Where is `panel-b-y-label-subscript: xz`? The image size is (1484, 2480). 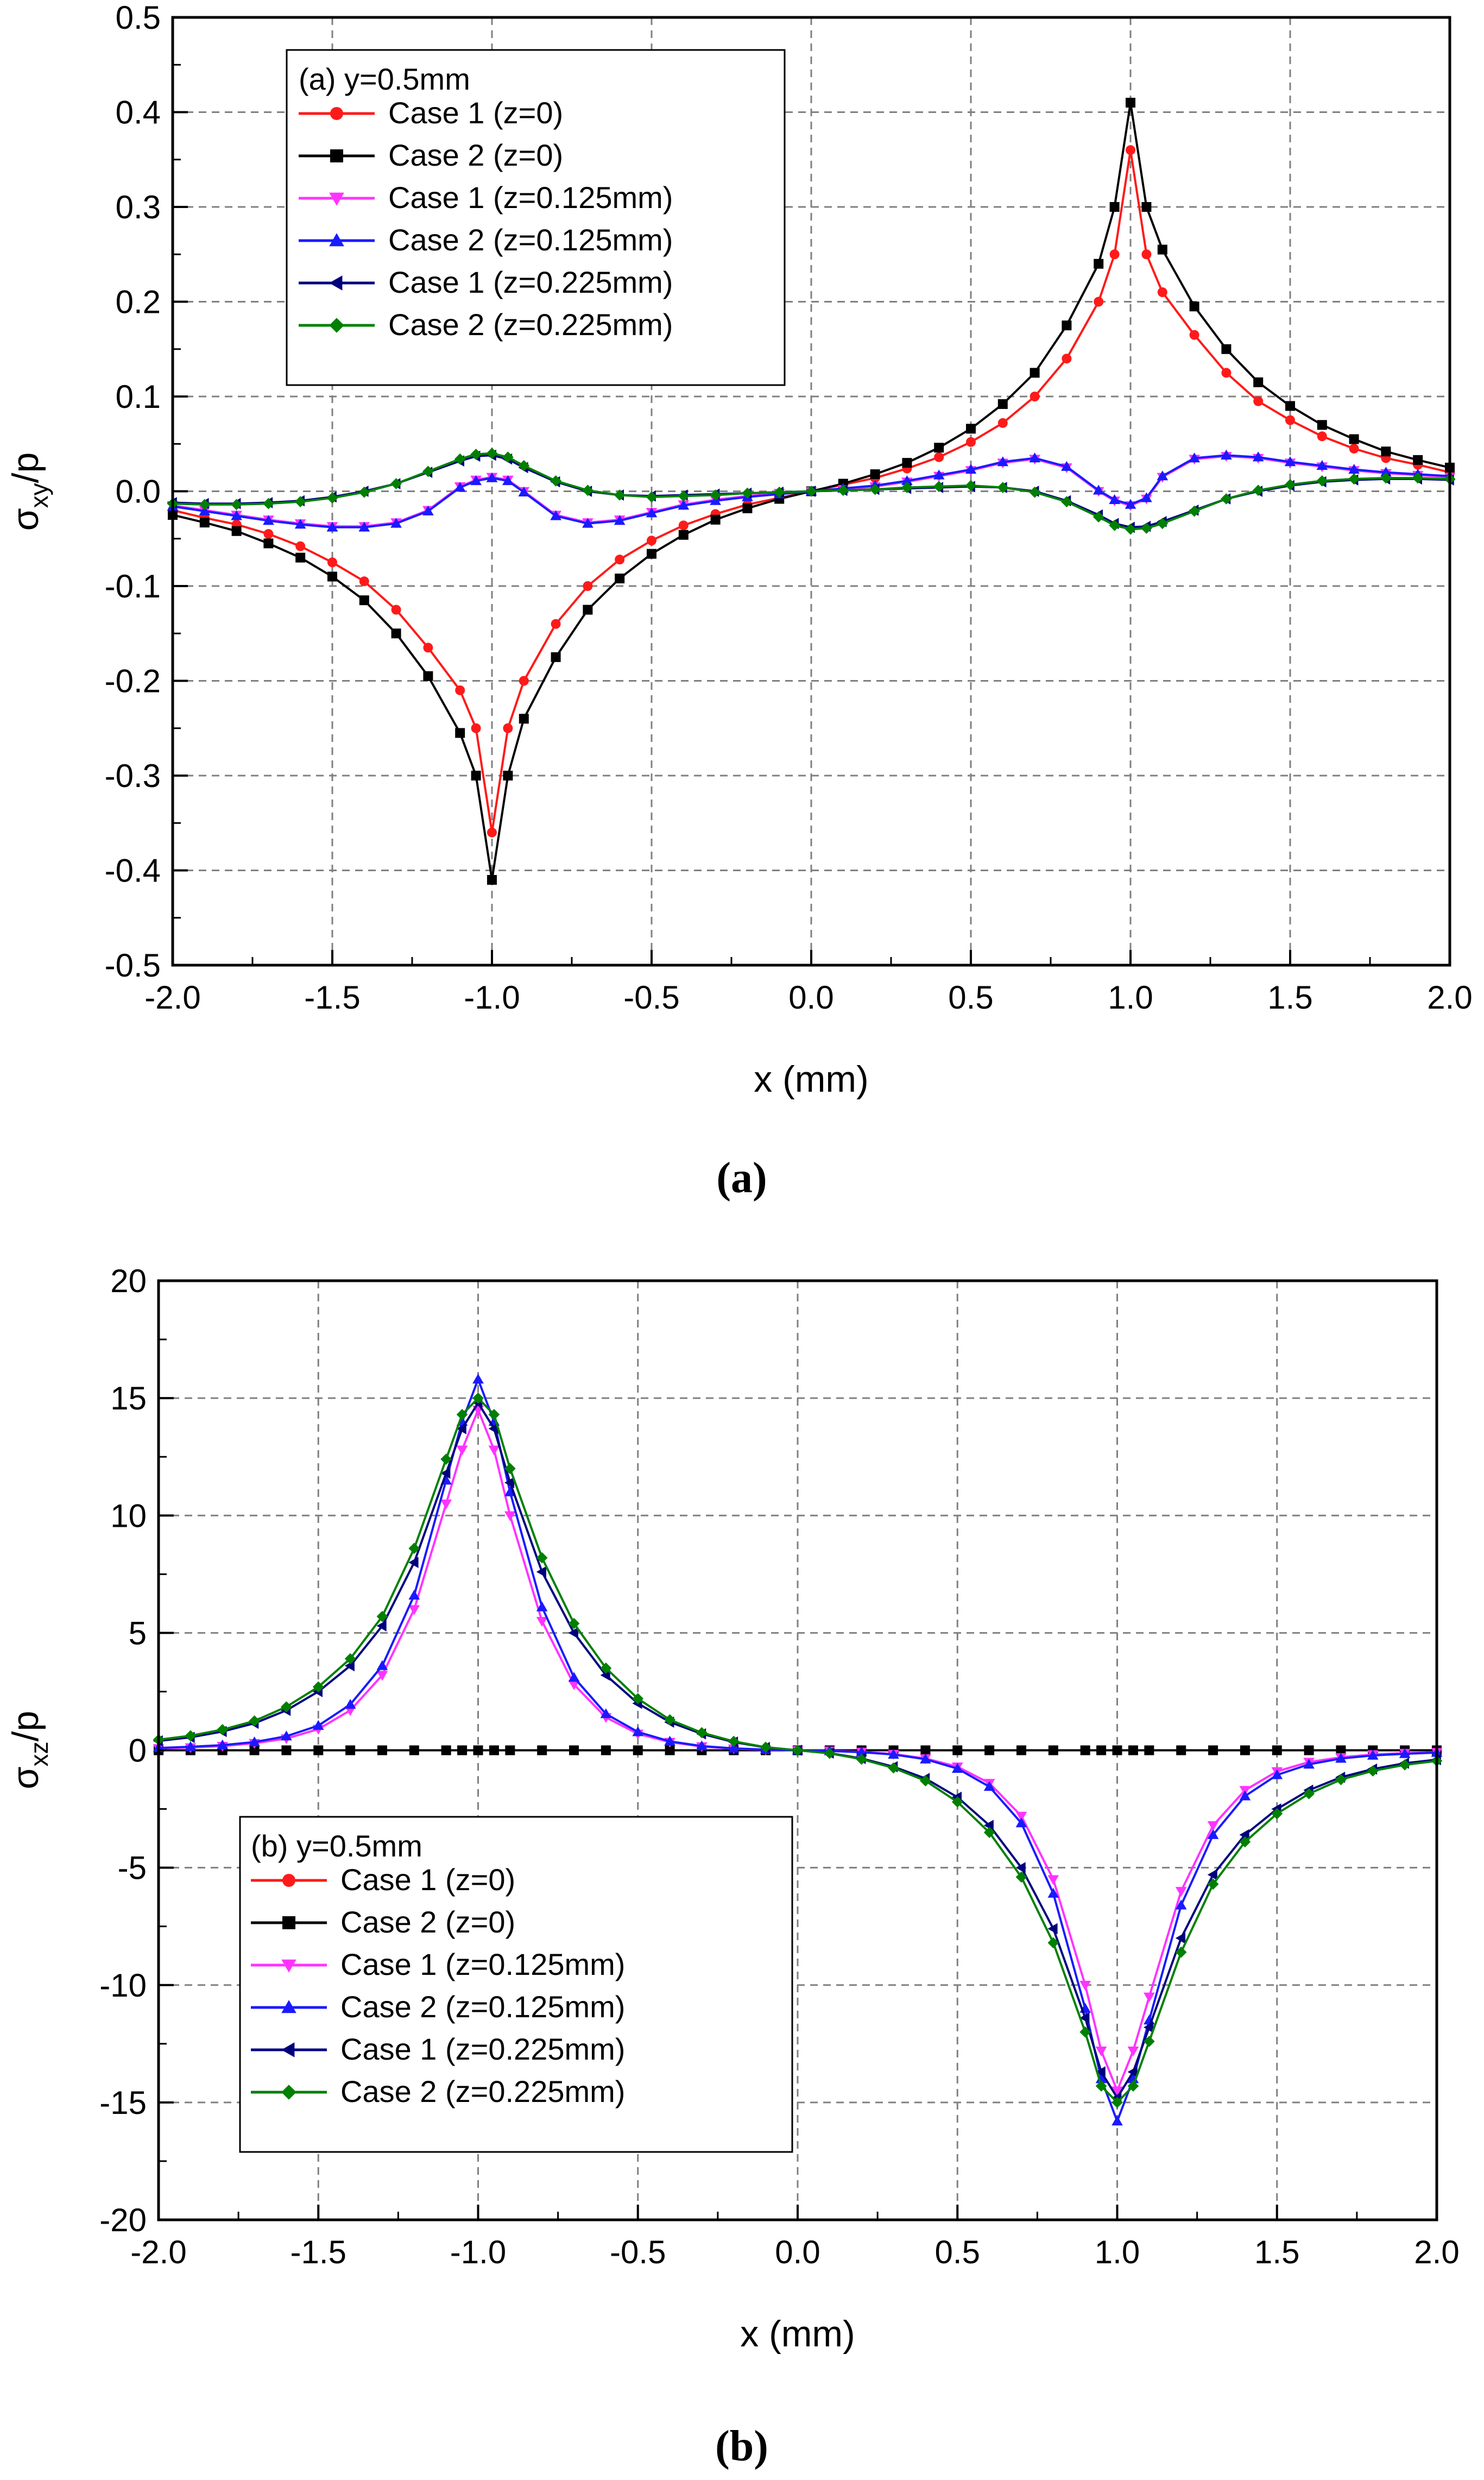
panel-b-y-label-subscript: xz is located at coordinates (39, 1753).